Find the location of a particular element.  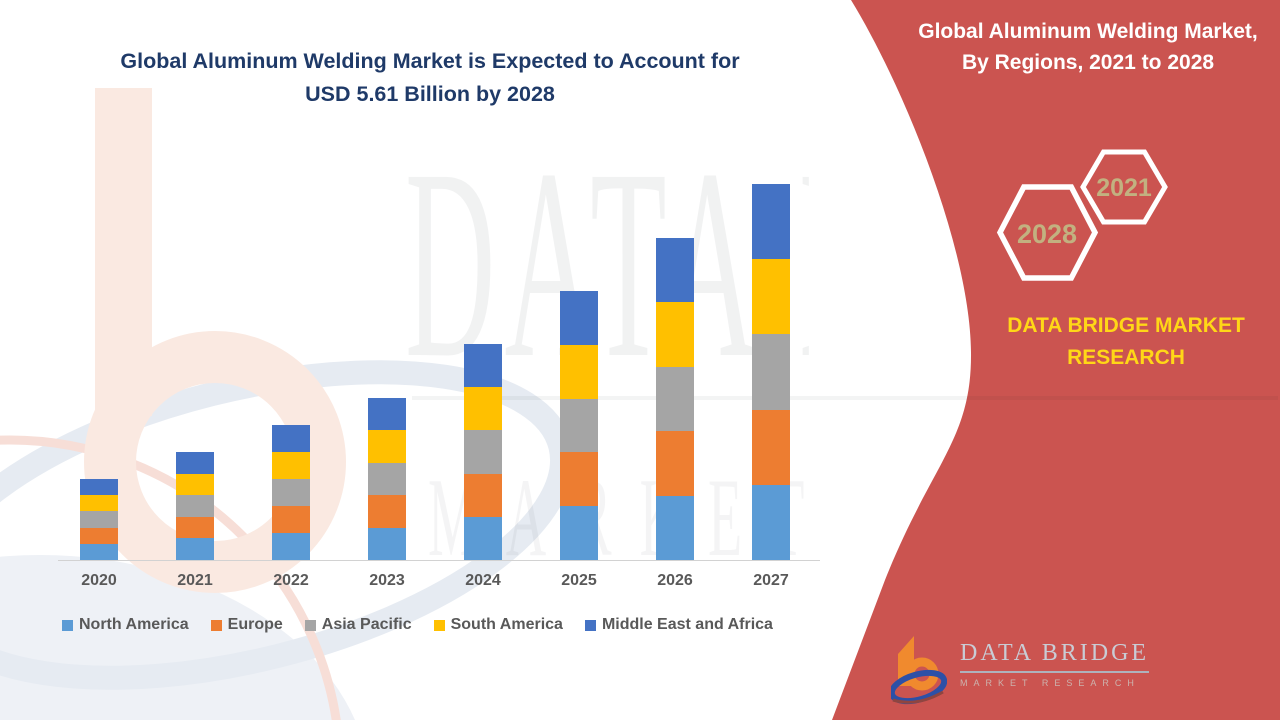

stacked-bar-2027 is located at coordinates (771, 372).